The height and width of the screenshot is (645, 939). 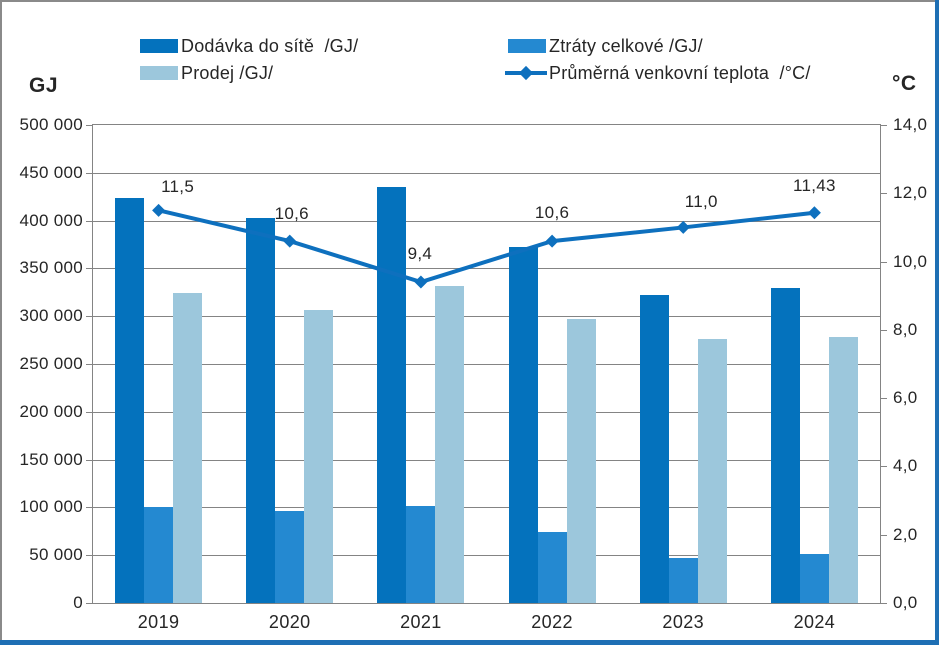 I want to click on bar-group-2020, so click(x=289, y=364).